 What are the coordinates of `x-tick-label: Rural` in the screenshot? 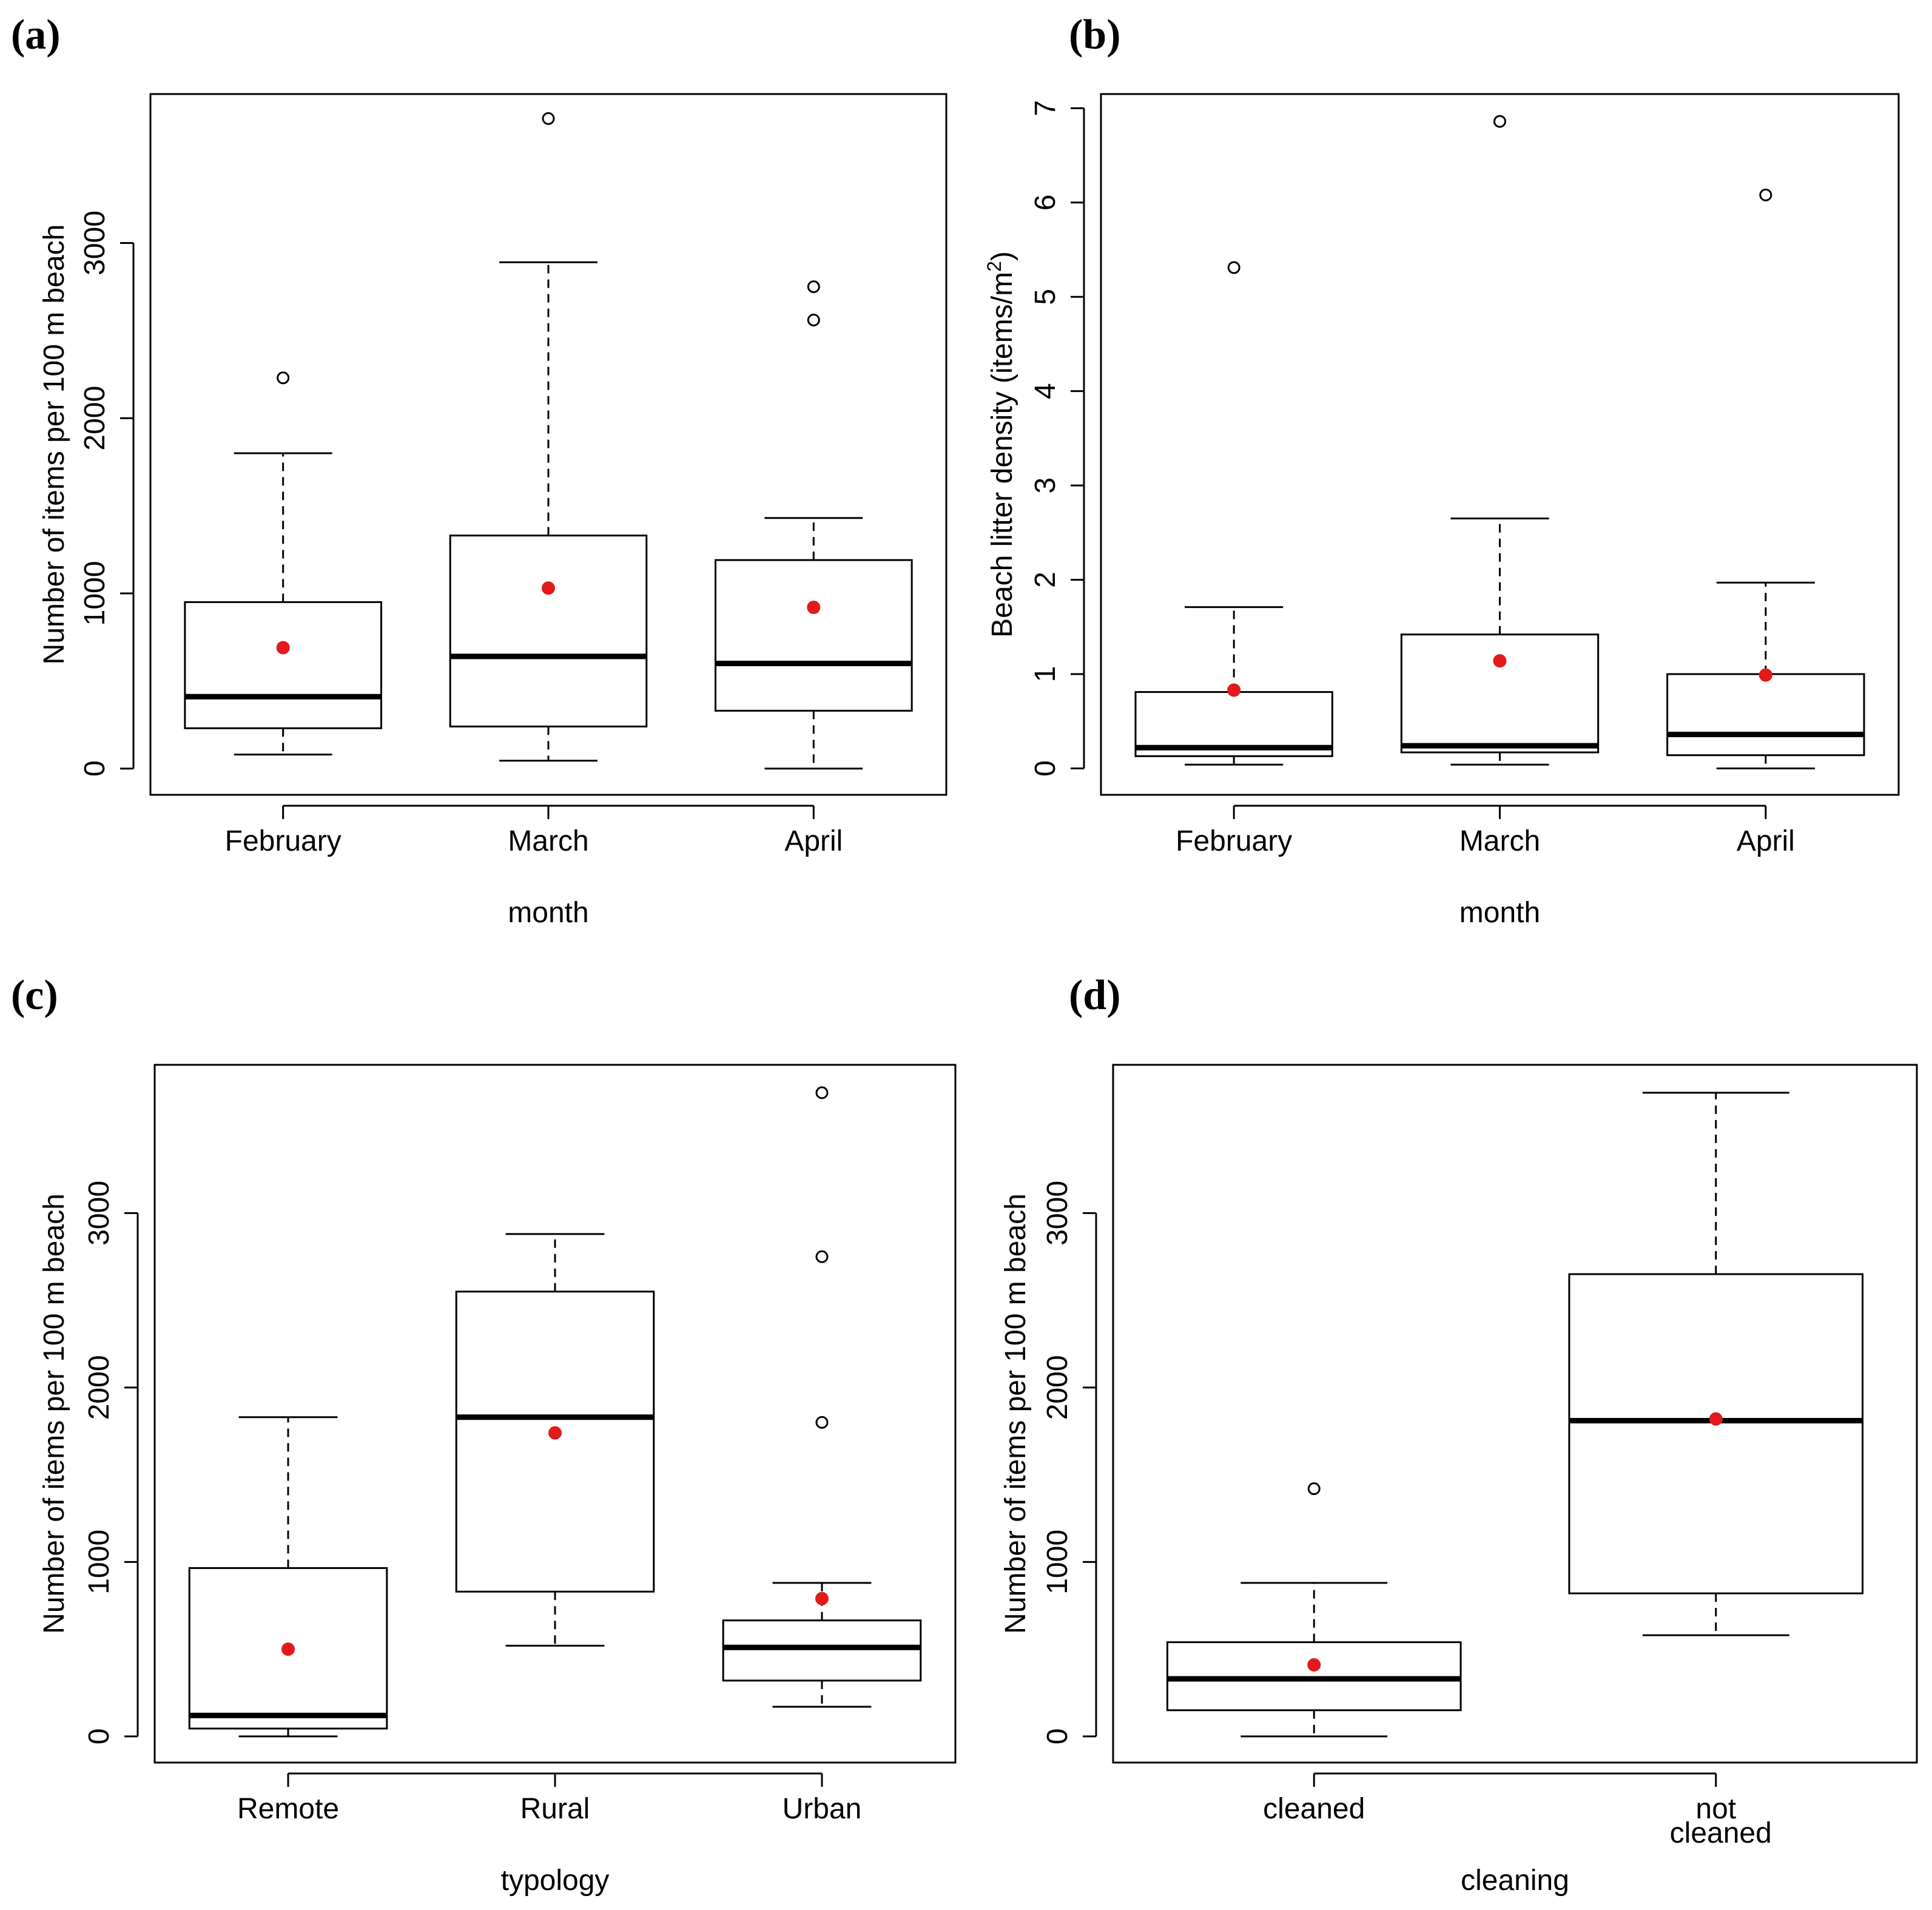 It's located at (555, 1809).